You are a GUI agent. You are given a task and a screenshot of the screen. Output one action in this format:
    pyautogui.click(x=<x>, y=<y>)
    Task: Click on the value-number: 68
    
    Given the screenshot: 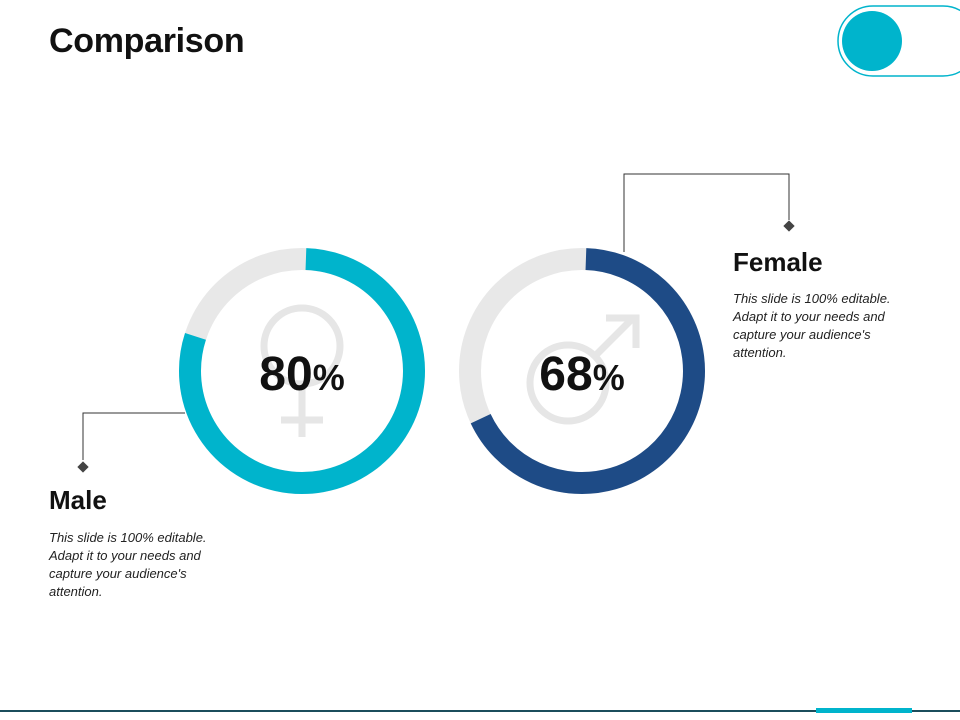 What is the action you would take?
    pyautogui.click(x=565, y=374)
    